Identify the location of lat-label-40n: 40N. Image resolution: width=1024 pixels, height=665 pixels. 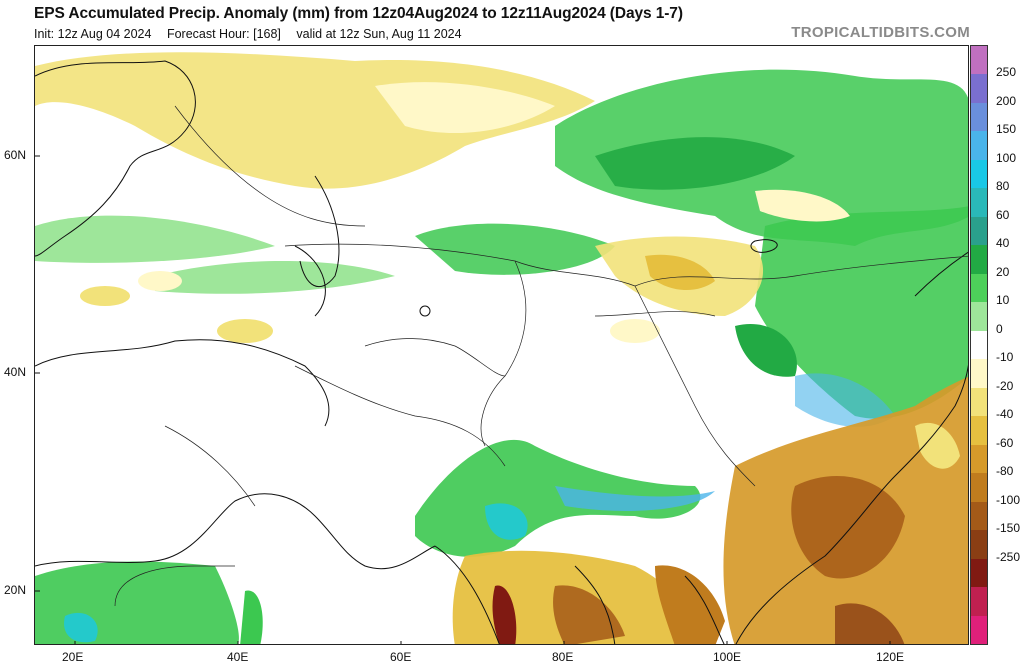
(15, 372).